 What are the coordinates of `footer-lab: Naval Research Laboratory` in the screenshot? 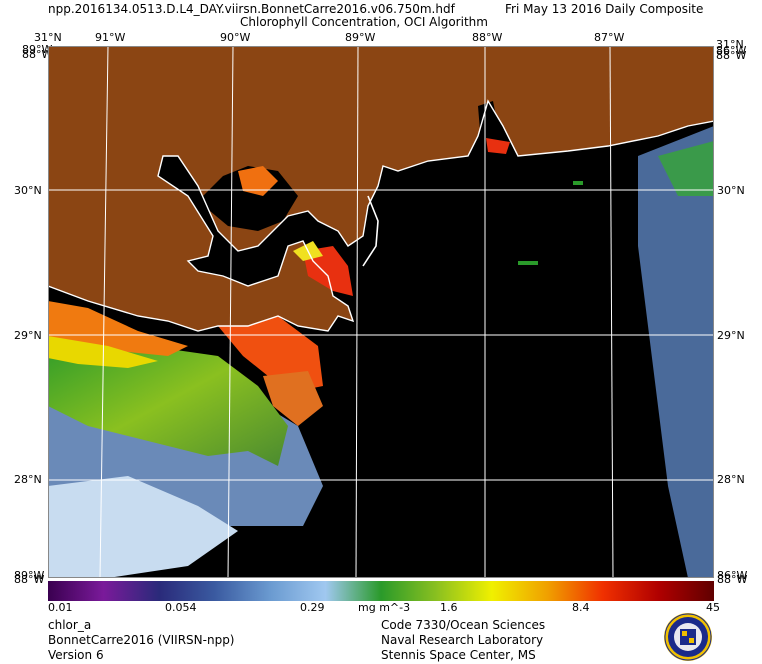 It's located at (462, 640).